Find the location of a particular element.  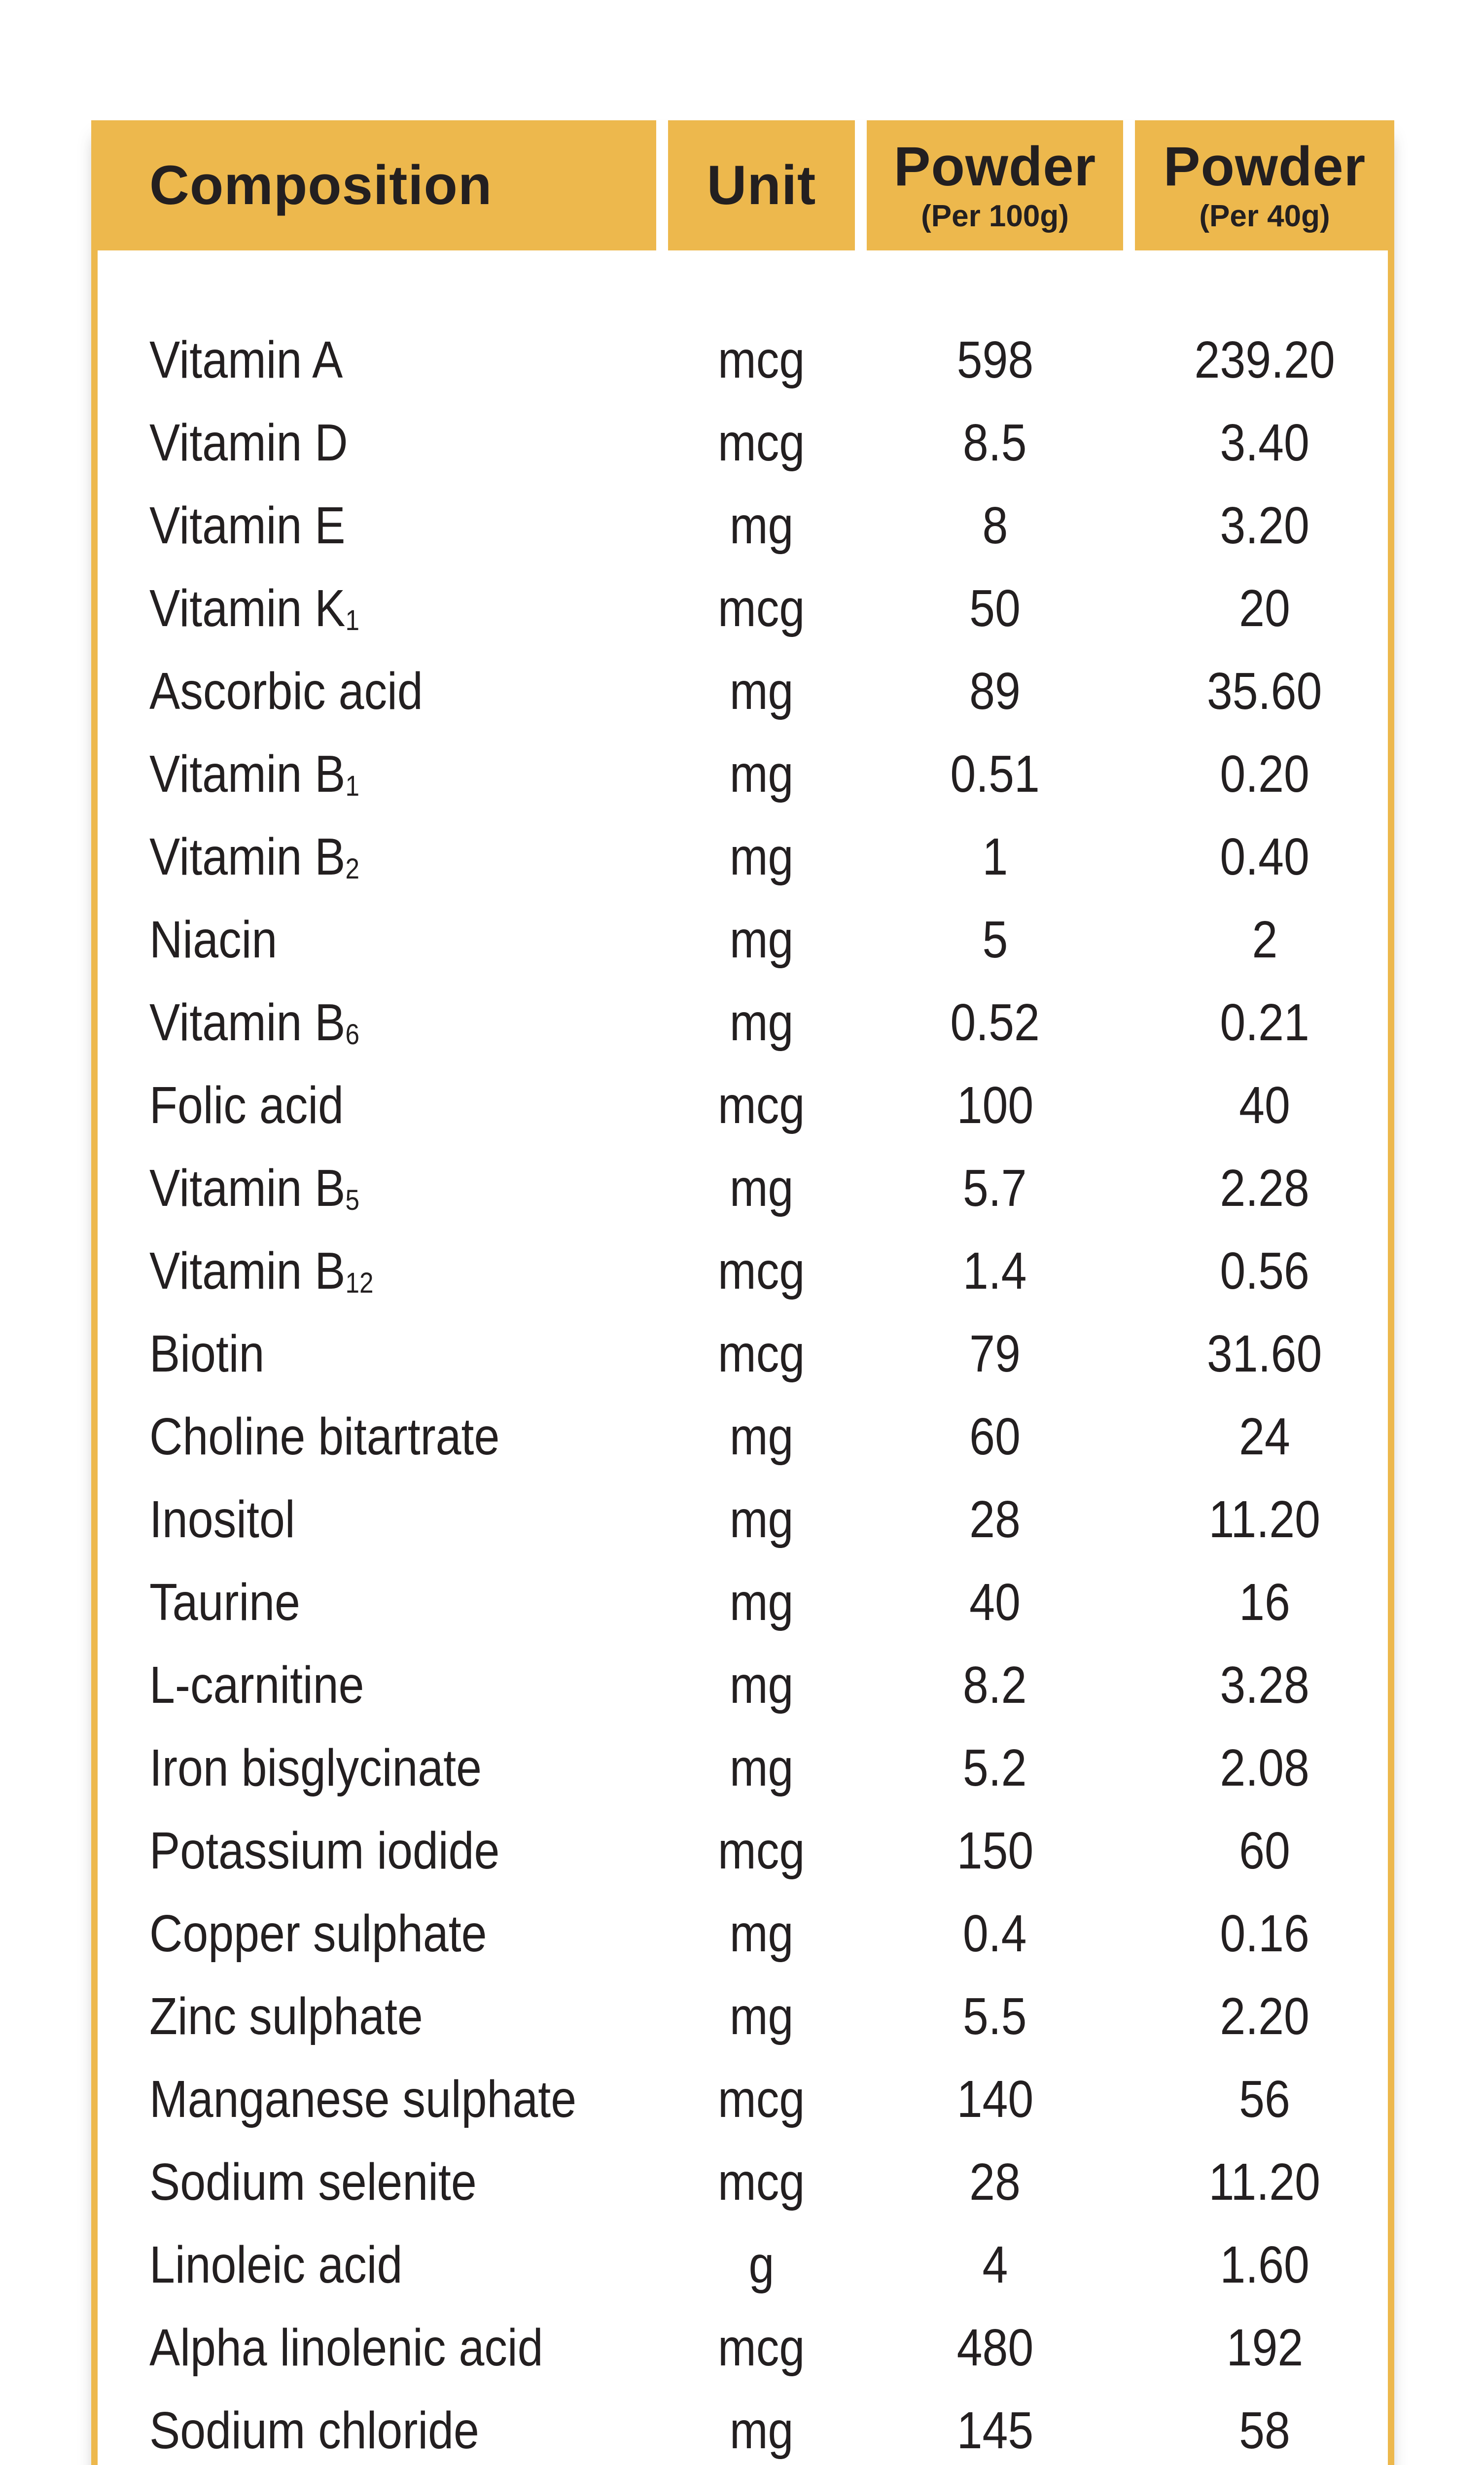

per-100g-value: 0.52 is located at coordinates (995, 1023).